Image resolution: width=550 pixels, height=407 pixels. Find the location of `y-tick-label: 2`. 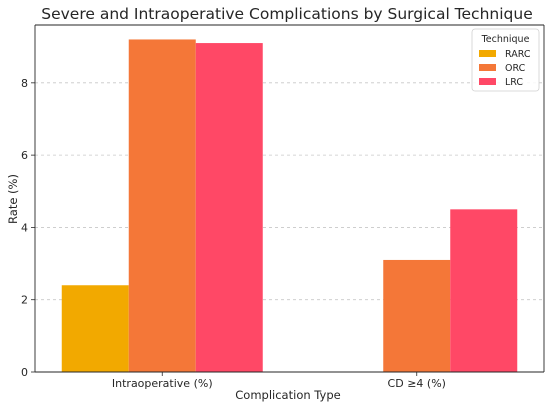

y-tick-label: 2 is located at coordinates (24, 300).